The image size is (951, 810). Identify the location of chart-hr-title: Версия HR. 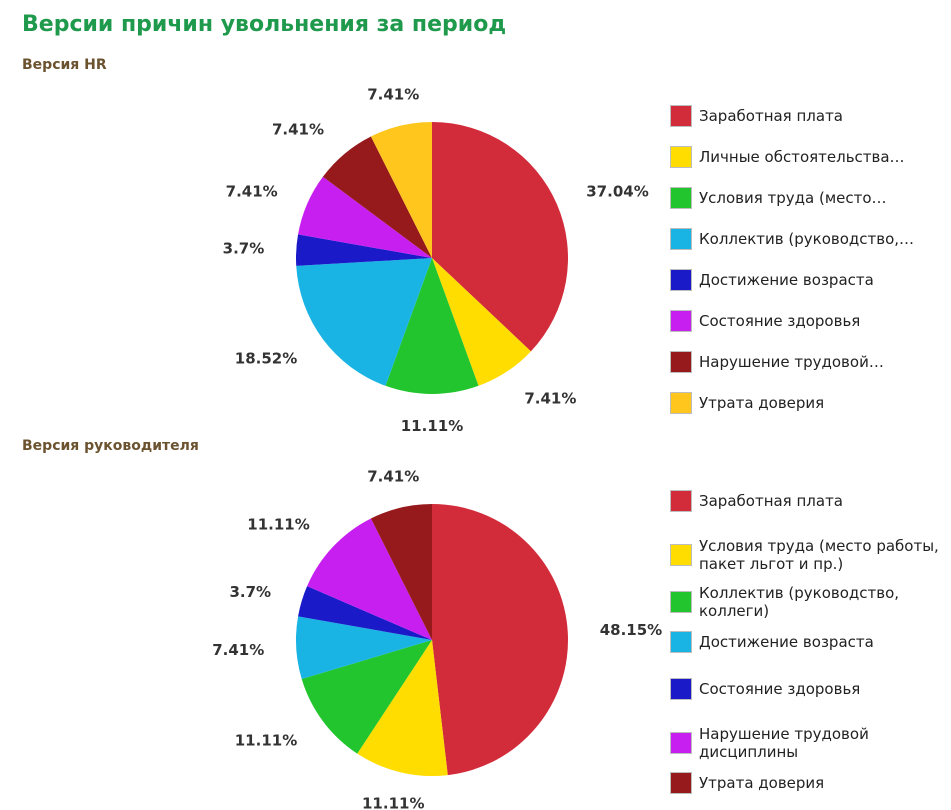
(64, 65).